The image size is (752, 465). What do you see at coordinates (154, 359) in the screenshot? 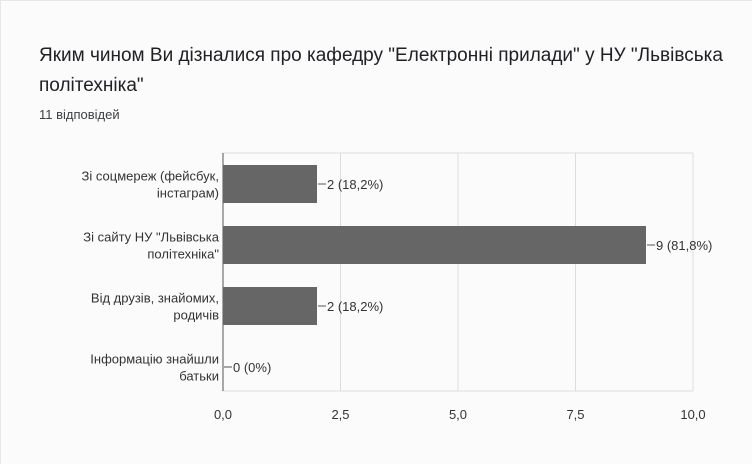
I see `category-label: Інформацію знайшли` at bounding box center [154, 359].